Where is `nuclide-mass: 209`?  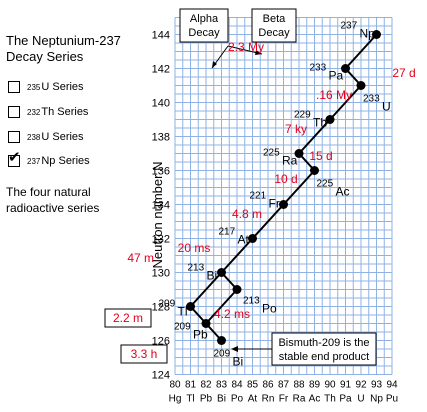
nuclide-mass: 209 is located at coordinates (222, 354).